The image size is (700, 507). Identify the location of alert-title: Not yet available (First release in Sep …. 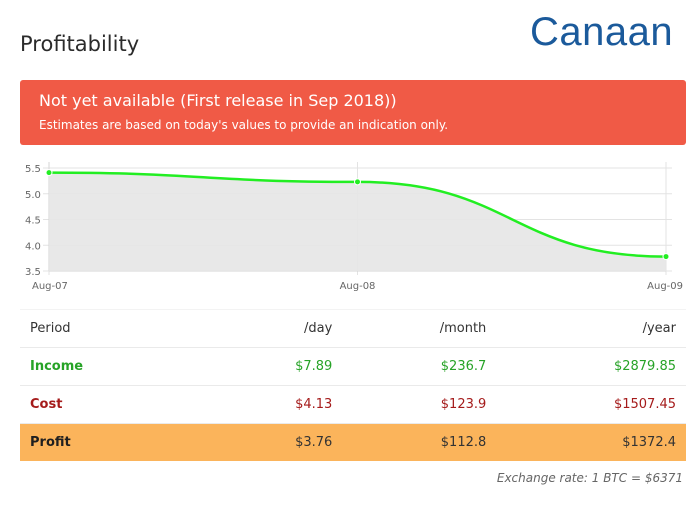
(218, 100).